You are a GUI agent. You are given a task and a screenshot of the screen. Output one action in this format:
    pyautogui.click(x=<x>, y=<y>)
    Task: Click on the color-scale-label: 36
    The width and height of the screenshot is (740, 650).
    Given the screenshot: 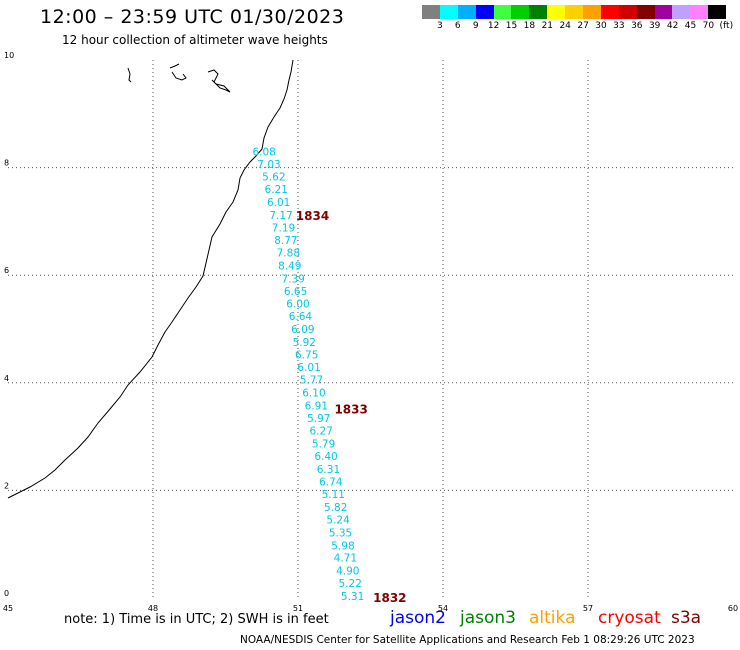 What is the action you would take?
    pyautogui.click(x=637, y=26)
    